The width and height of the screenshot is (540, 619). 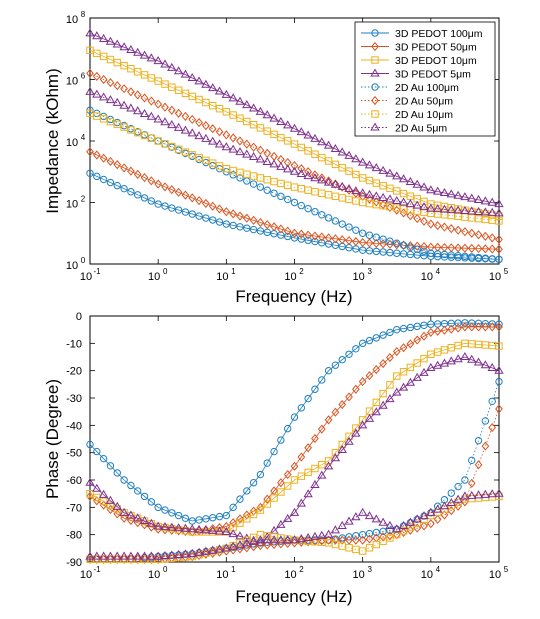 I want to click on x-tick-label-exponent: -1, so click(x=97, y=271).